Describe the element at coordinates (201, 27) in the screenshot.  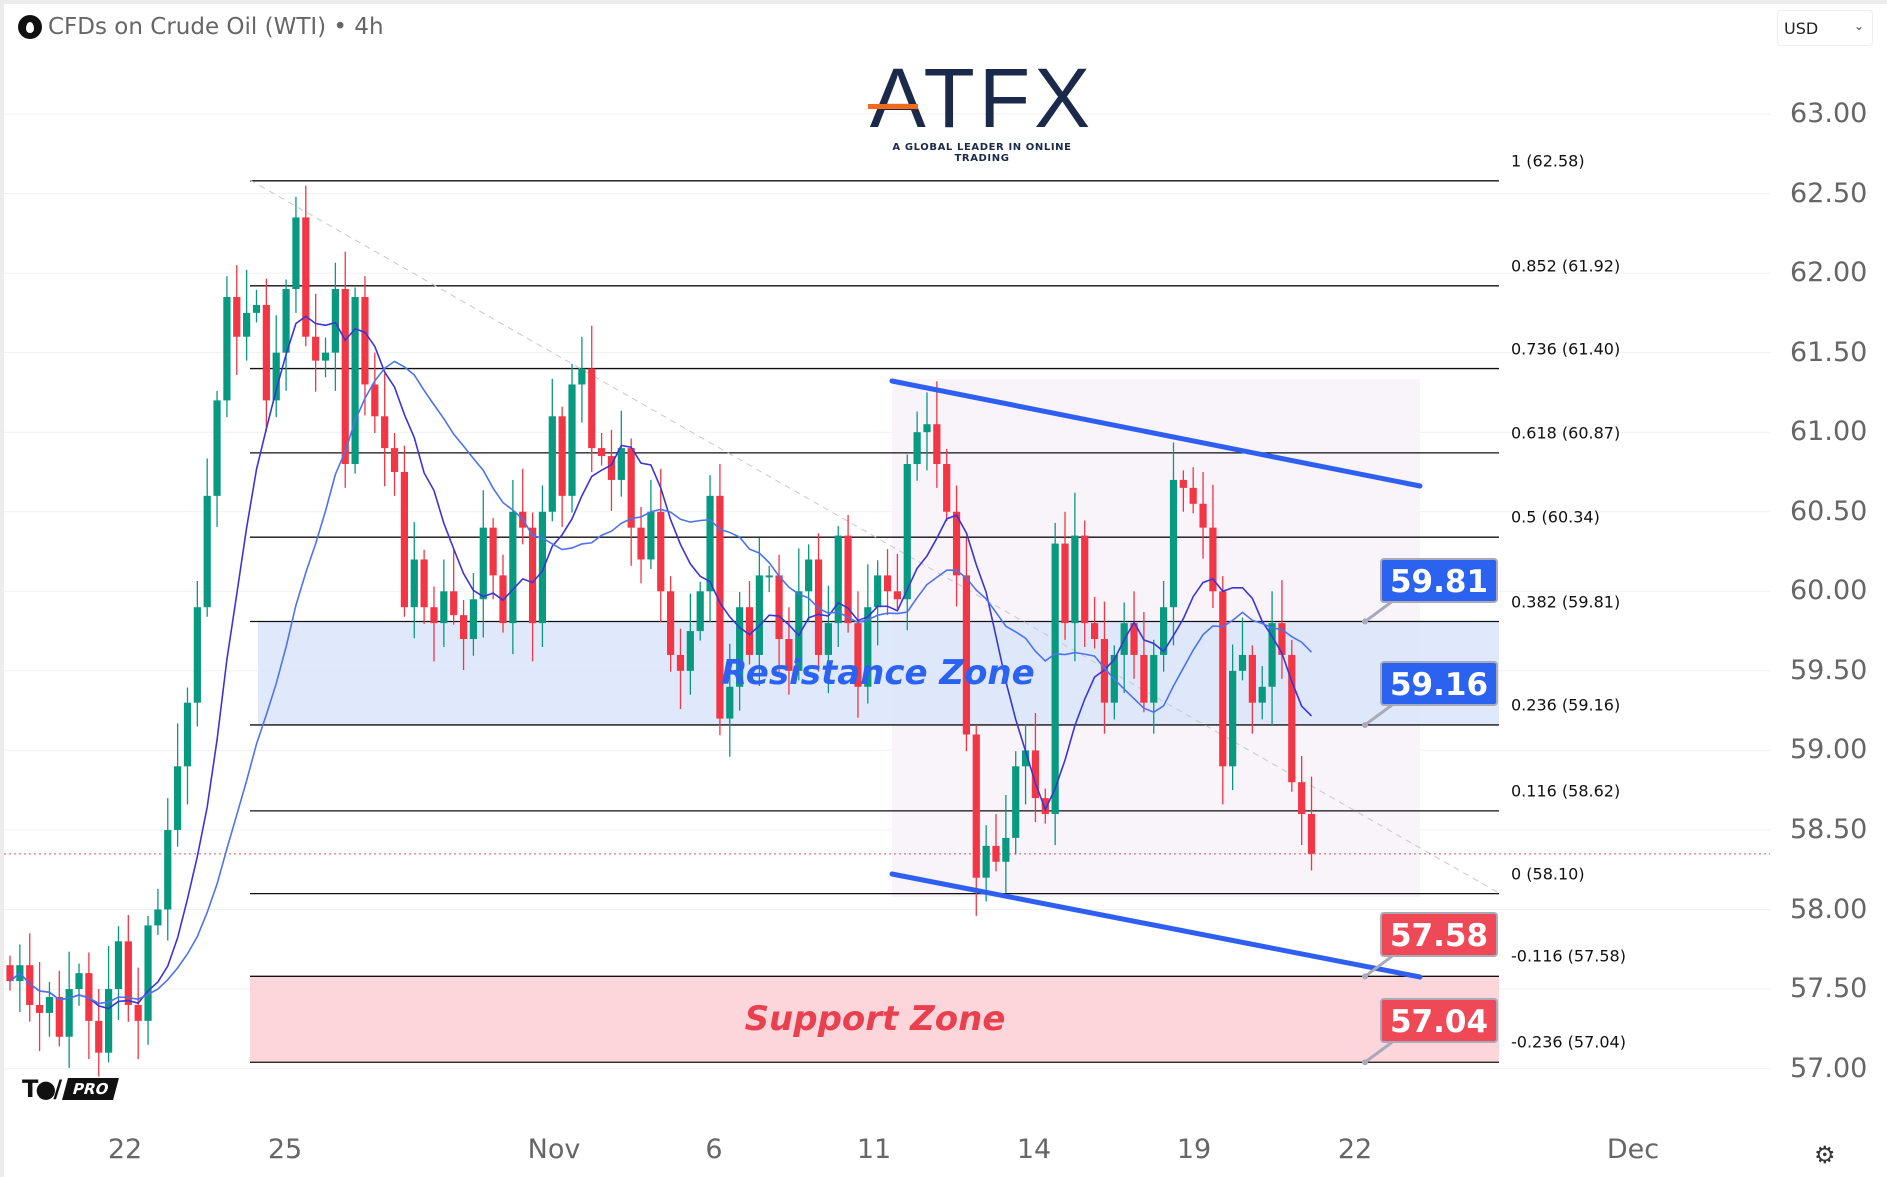
I see `chart-title: CFDs on Crude Oil (WTI) • 4h` at that location.